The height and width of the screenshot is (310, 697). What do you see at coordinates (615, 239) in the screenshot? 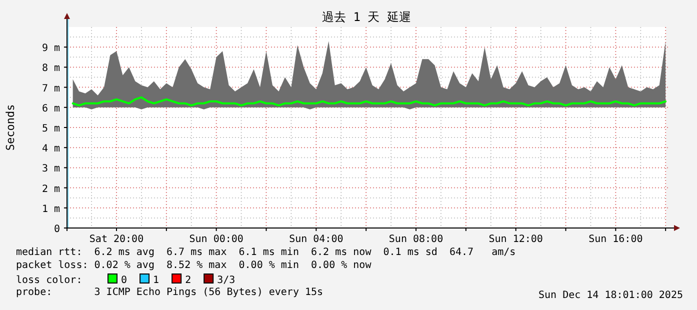
I see `x-tick-label: Sun 16:00` at bounding box center [615, 239].